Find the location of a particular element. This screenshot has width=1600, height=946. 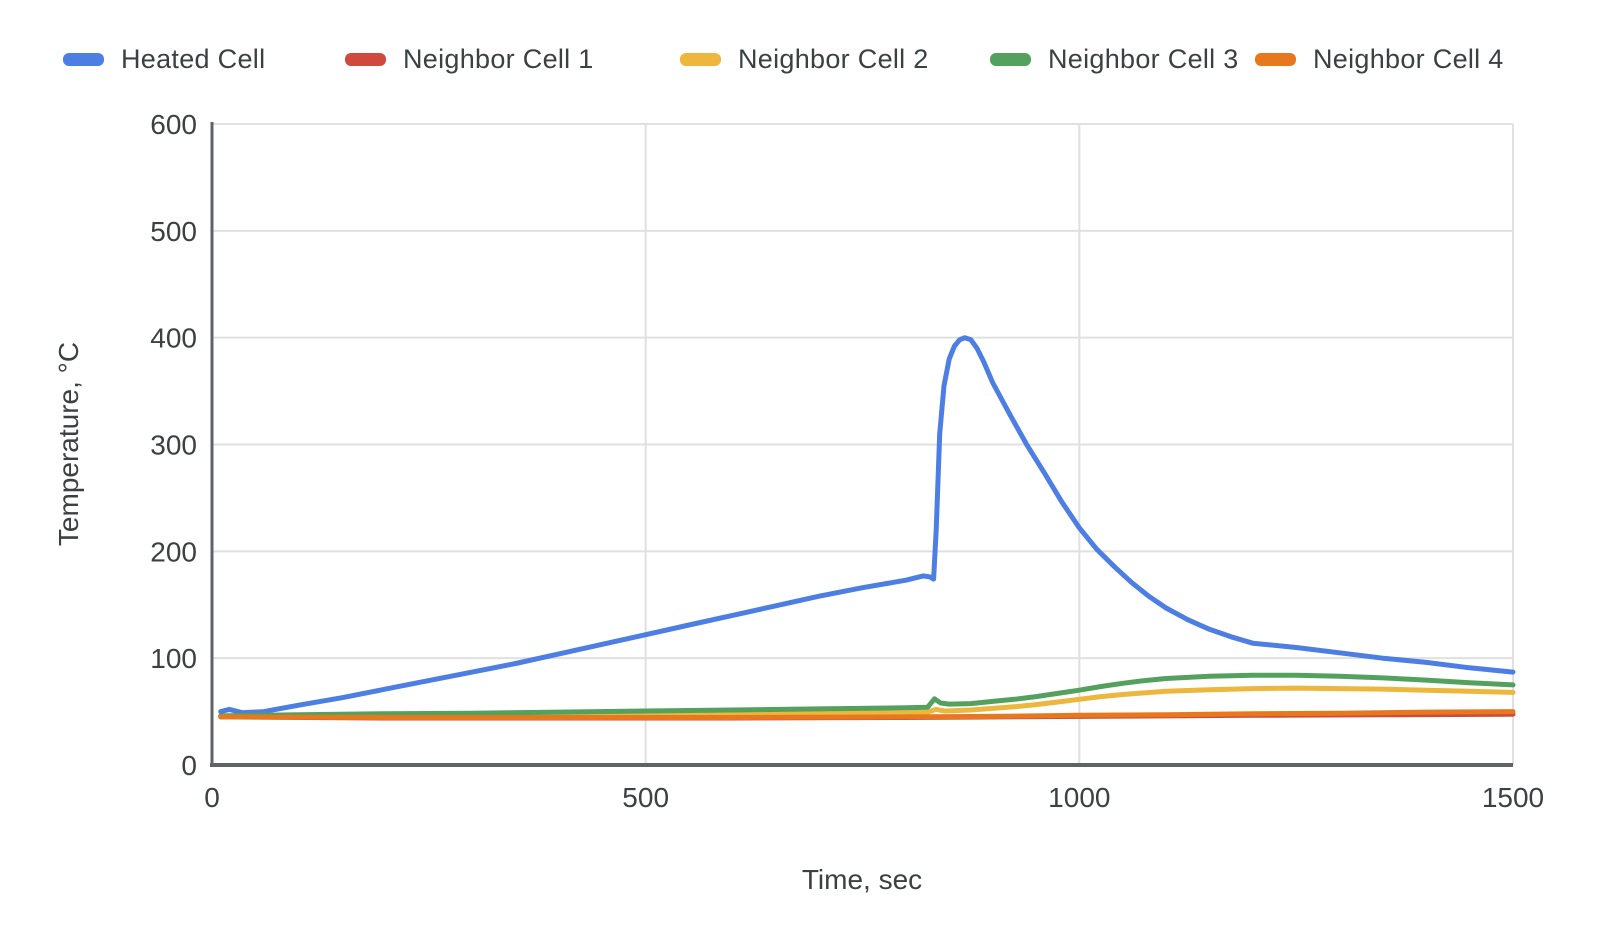

legend-item-neighbor-cell-4: Neighbor Cell 4 is located at coordinates (1379, 59).